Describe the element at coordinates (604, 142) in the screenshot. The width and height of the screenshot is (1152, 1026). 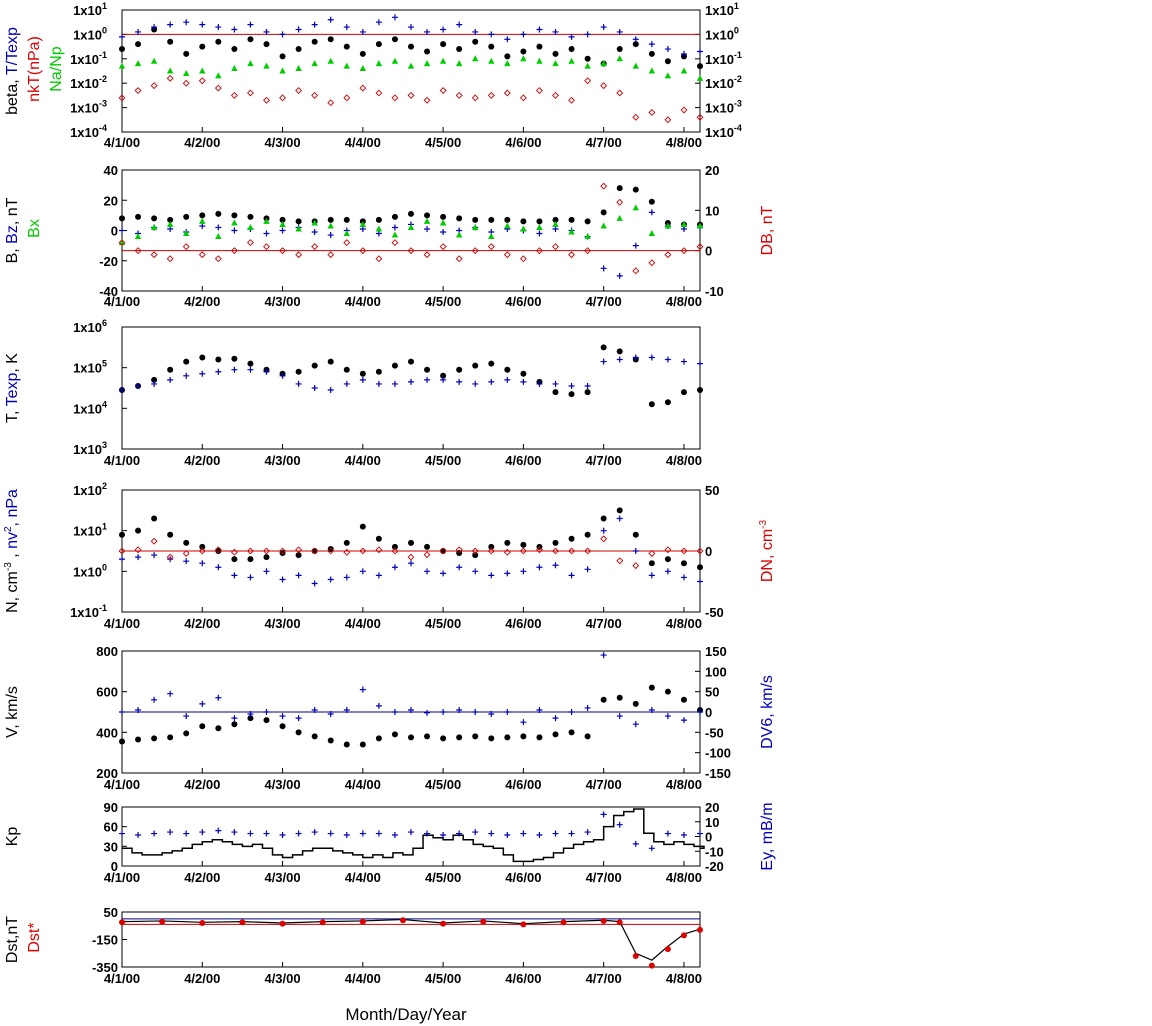
I see `panel-beta-x-tick-label-6: 4/7/00` at that location.